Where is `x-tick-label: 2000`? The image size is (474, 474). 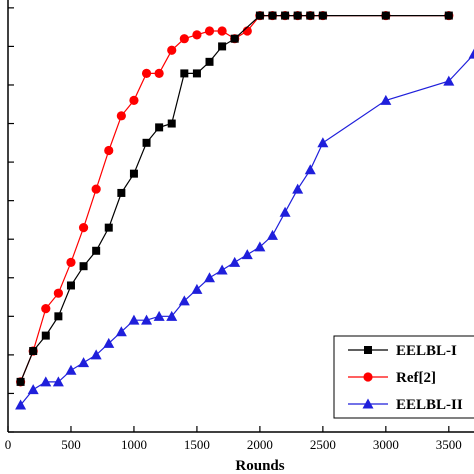 x-tick-label: 2000 is located at coordinates (260, 444).